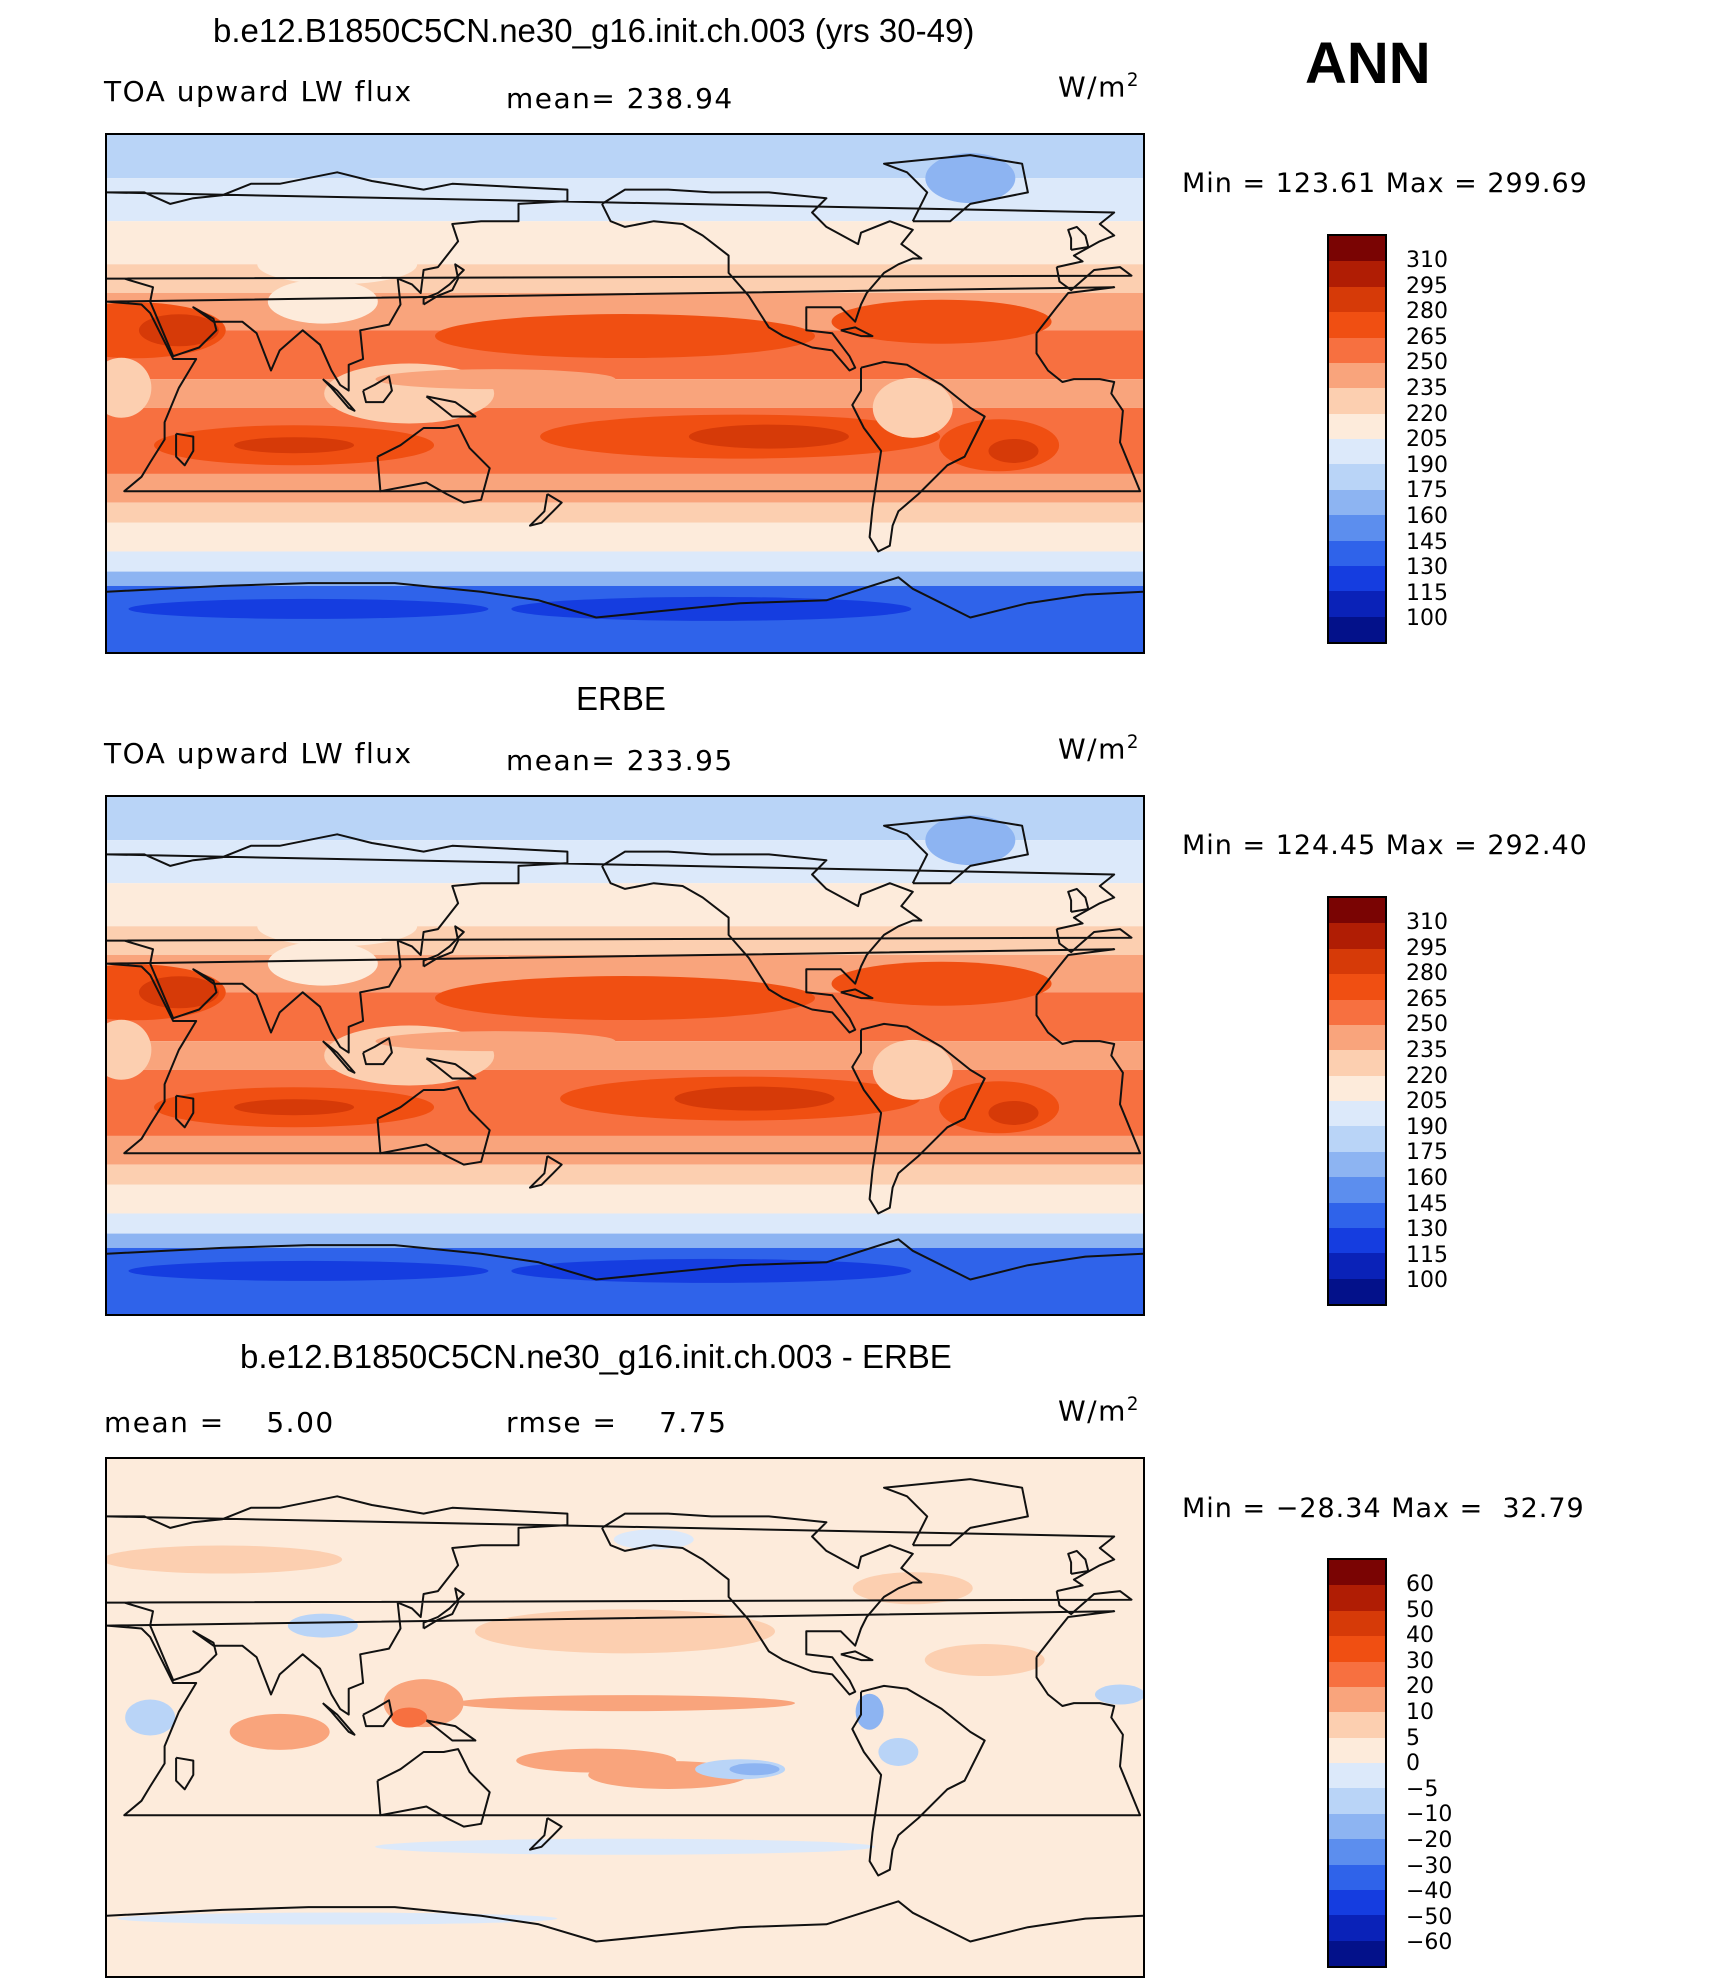 The height and width of the screenshot is (1985, 1710). What do you see at coordinates (1429, 1866) in the screenshot?
I see `colorbar-tick-label: −30` at bounding box center [1429, 1866].